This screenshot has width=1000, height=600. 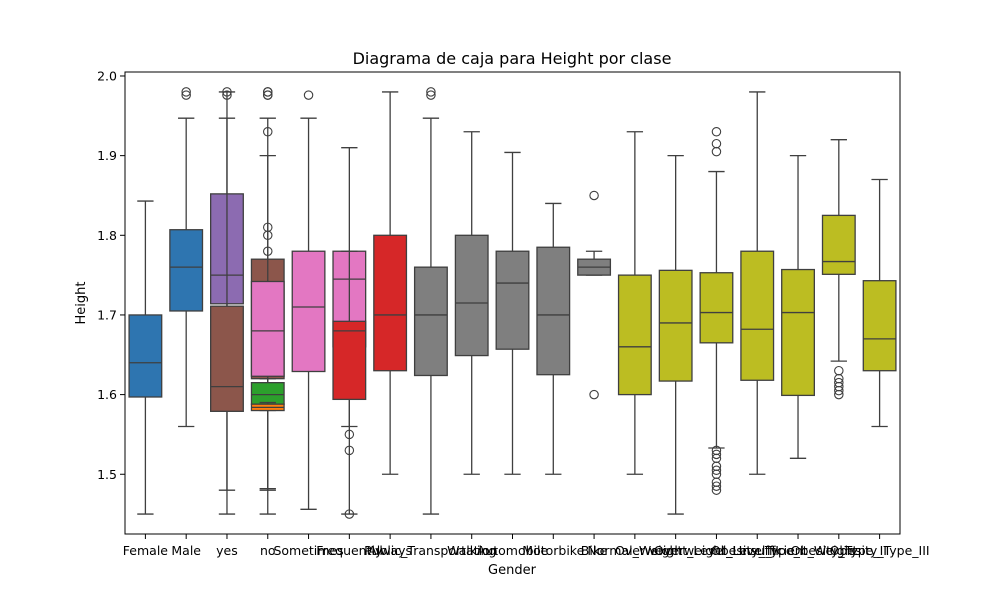 What do you see at coordinates (390, 550) in the screenshot?
I see `x-tick-label: Always` at bounding box center [390, 550].